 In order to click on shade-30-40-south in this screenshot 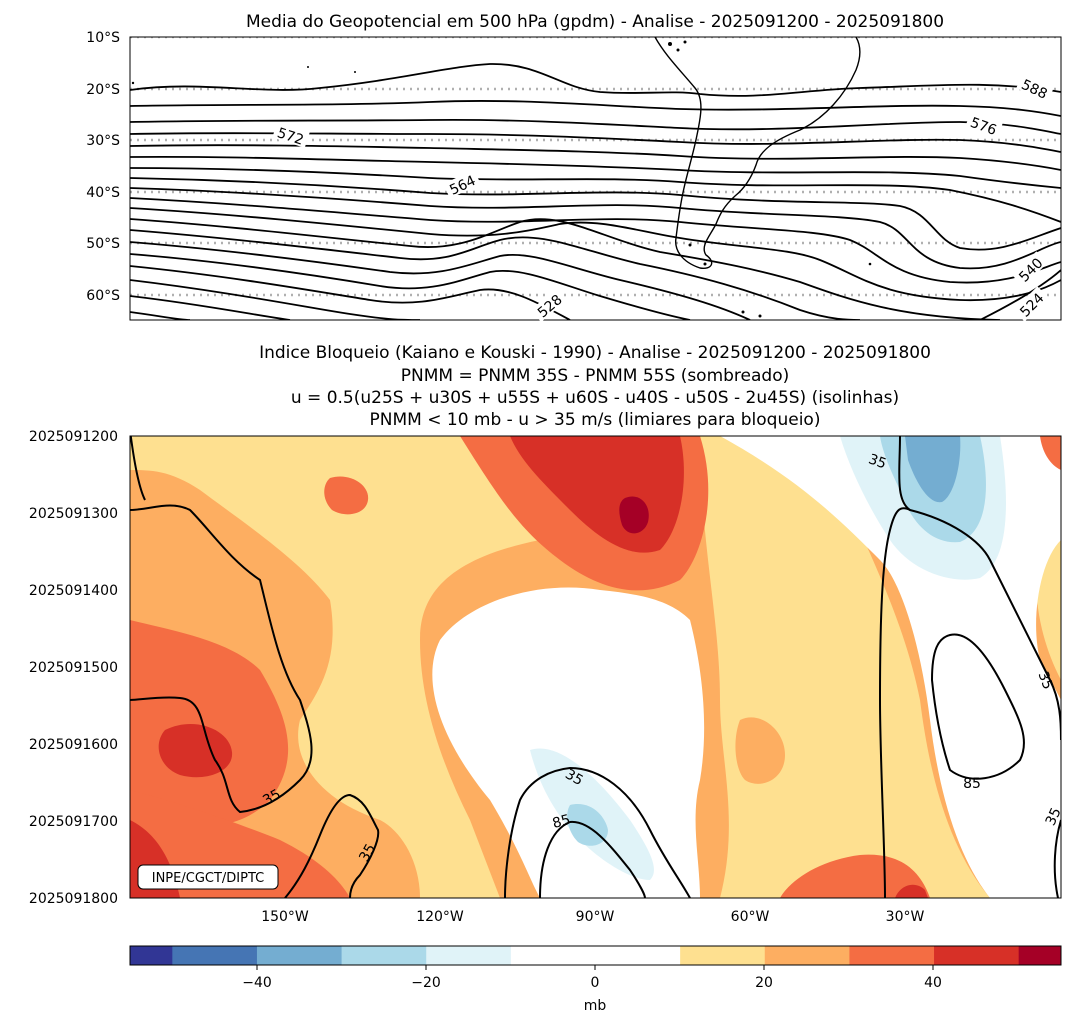, I will do `click(855, 876)`.